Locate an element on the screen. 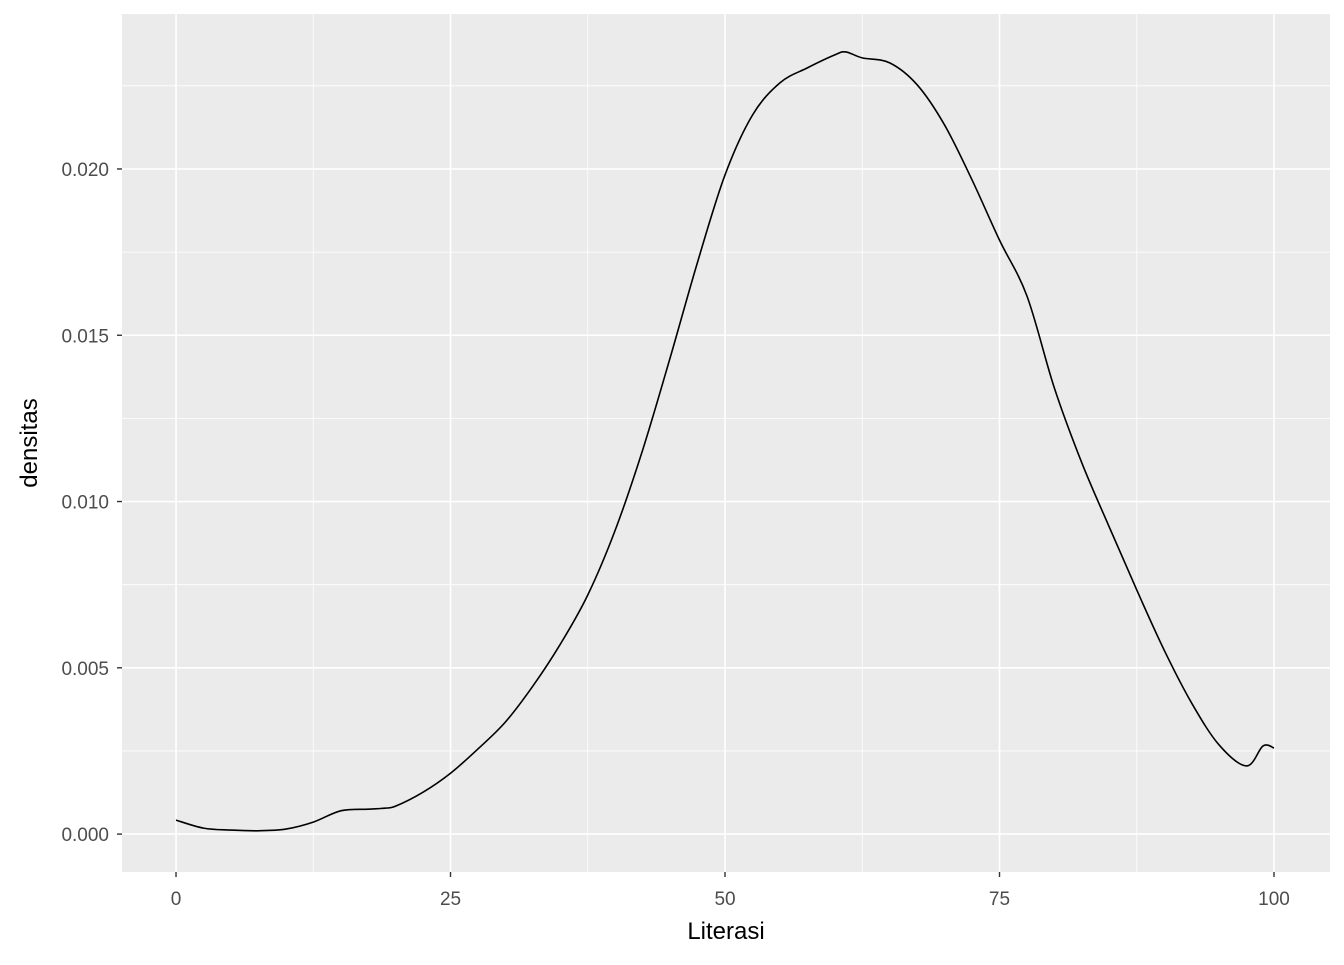  x-tick-label: 50 is located at coordinates (724, 899).